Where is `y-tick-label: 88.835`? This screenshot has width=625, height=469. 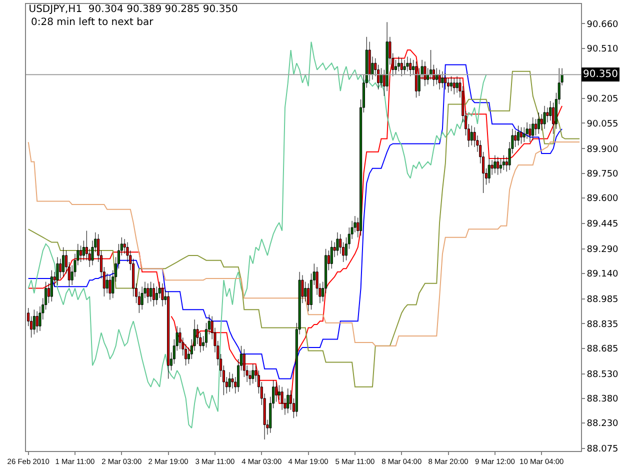 y-tick-label: 88.835 is located at coordinates (602, 325).